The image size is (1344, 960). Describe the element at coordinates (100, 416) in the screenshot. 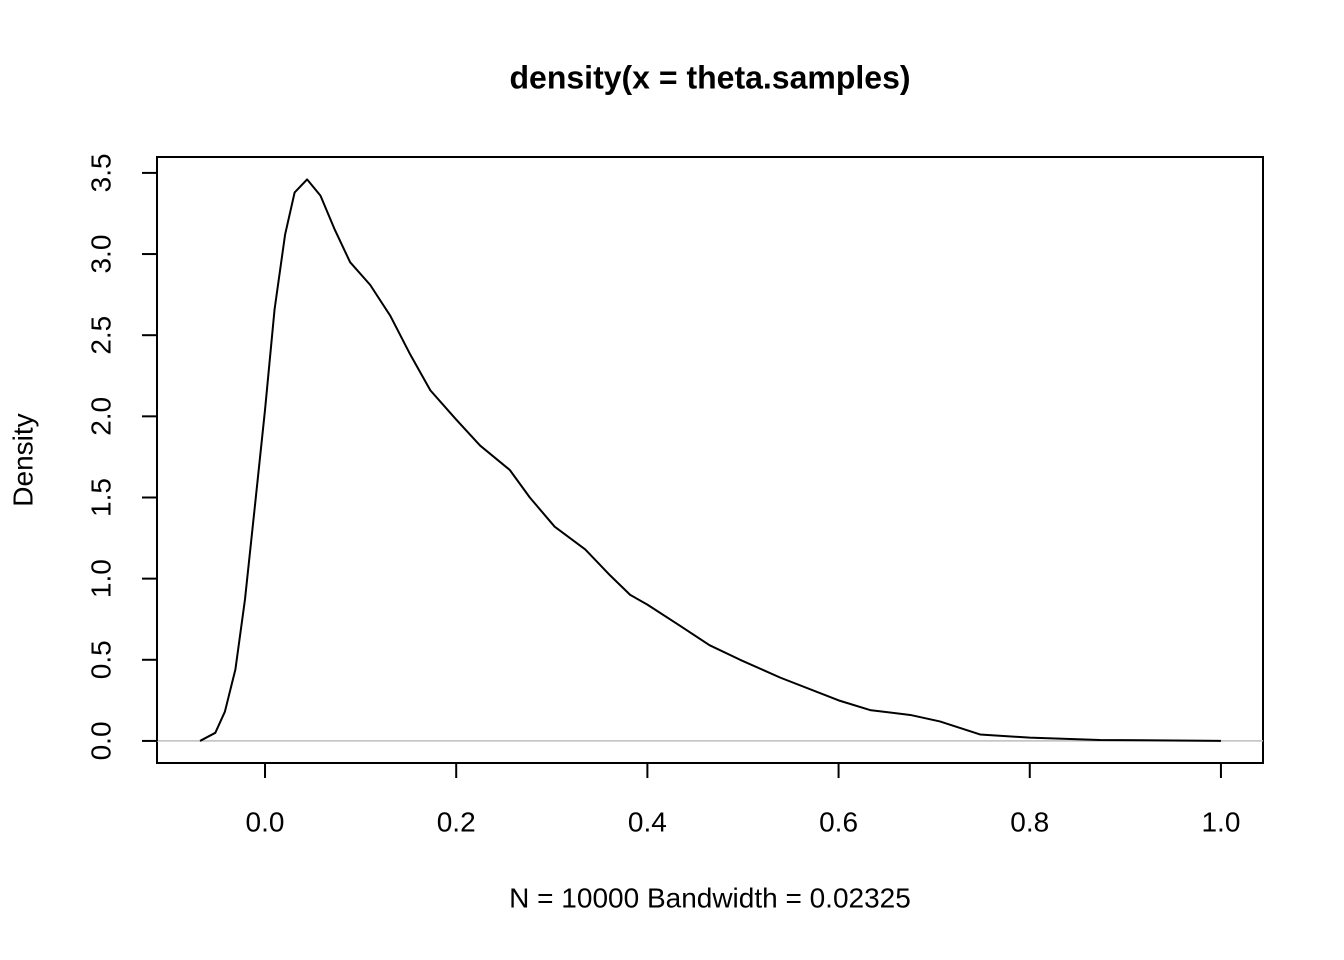

I see `y-tick-label: 2.0` at that location.